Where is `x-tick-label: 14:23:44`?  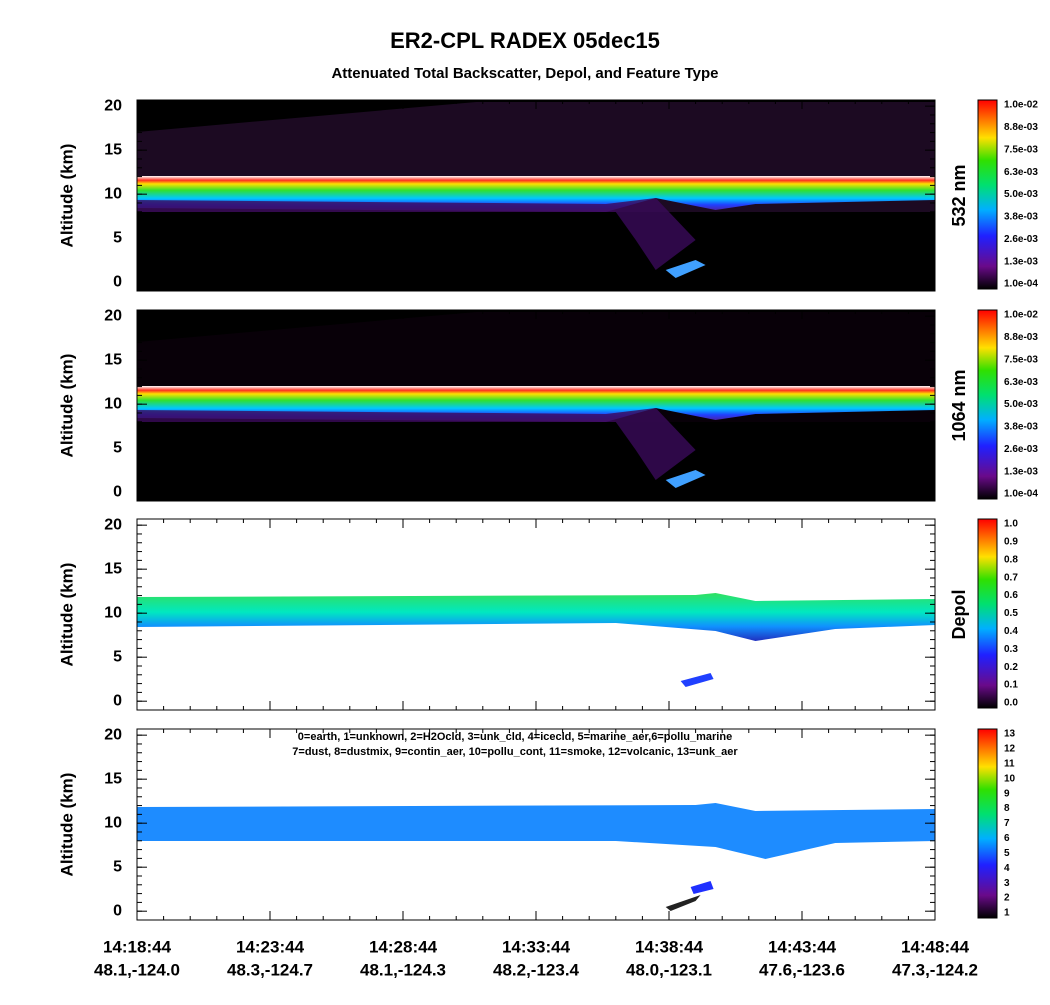
x-tick-label: 14:23:44 is located at coordinates (270, 946).